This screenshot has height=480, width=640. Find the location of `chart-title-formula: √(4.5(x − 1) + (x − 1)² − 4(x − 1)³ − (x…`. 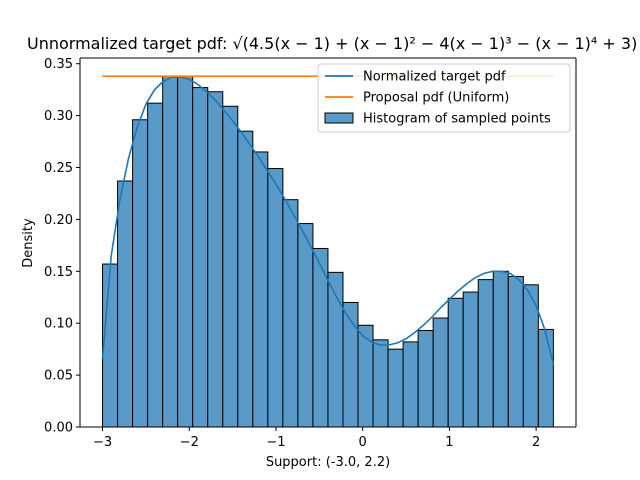

chart-title-formula: √(4.5(x − 1) + (x − 1)² − 4(x − 1)³ − (x… is located at coordinates (434, 43).